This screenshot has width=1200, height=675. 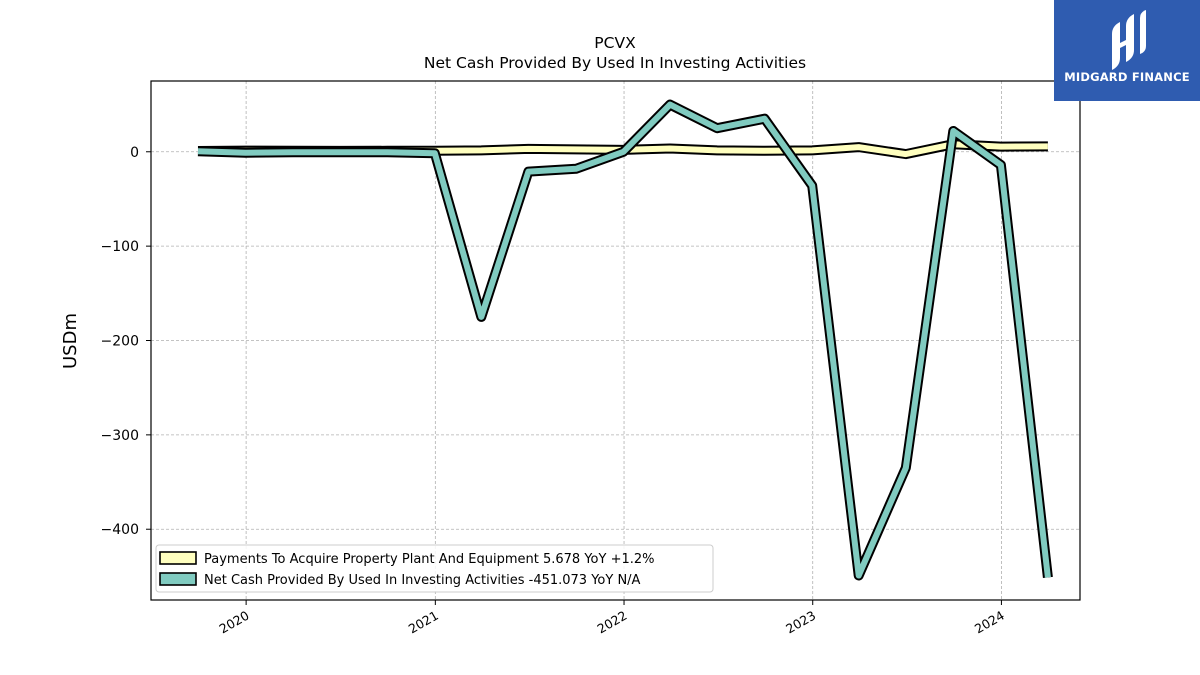 What do you see at coordinates (1129, 40) in the screenshot?
I see `logo-mark-icon` at bounding box center [1129, 40].